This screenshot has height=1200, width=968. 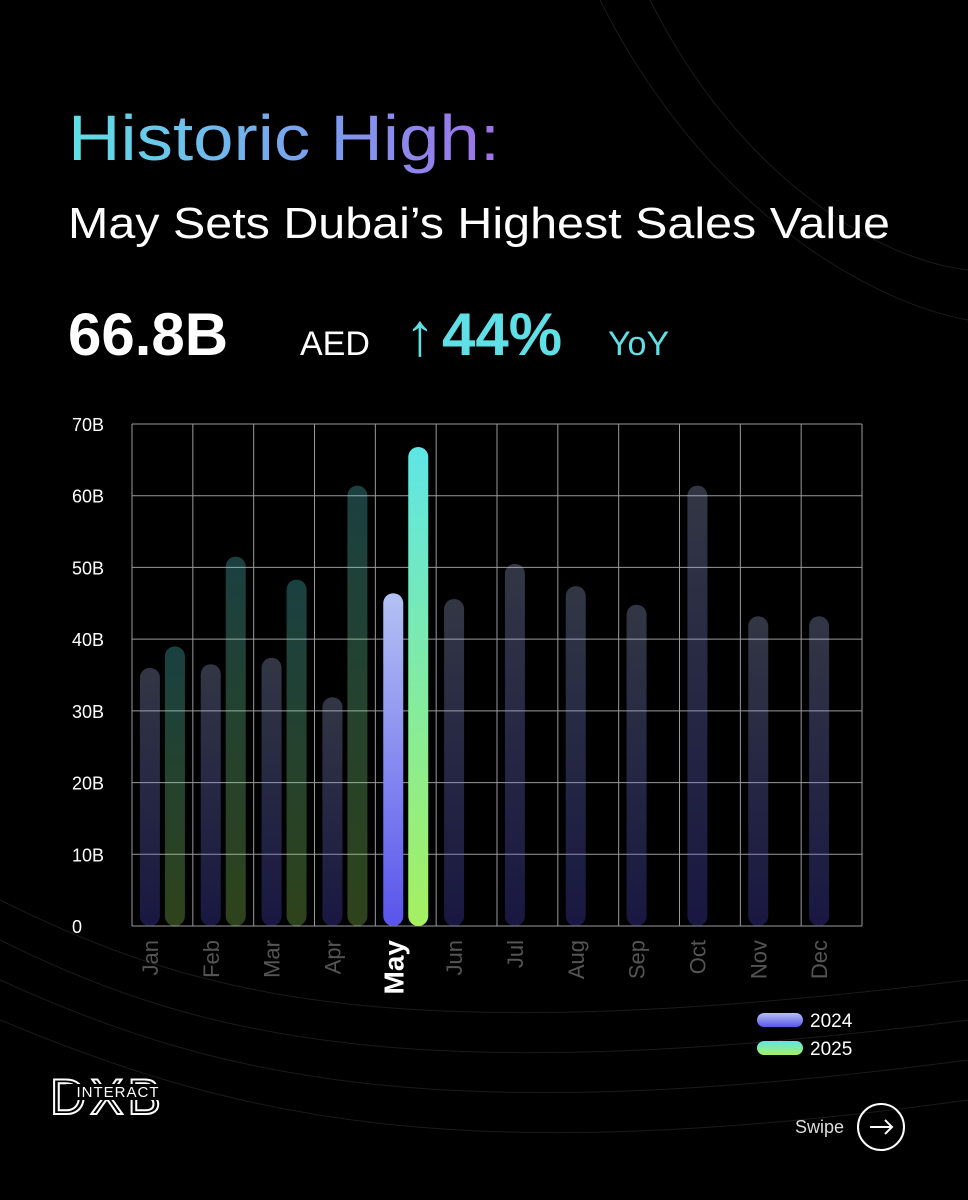 What do you see at coordinates (638, 344) in the screenshot?
I see `change-suffix: YoY` at bounding box center [638, 344].